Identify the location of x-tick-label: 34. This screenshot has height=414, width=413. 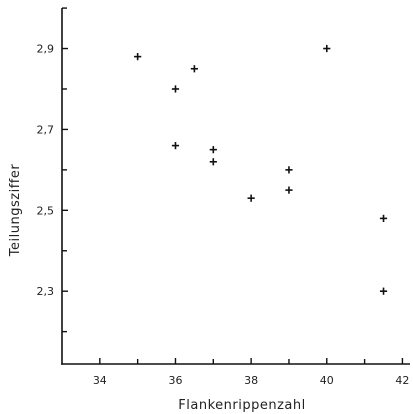
(100, 380).